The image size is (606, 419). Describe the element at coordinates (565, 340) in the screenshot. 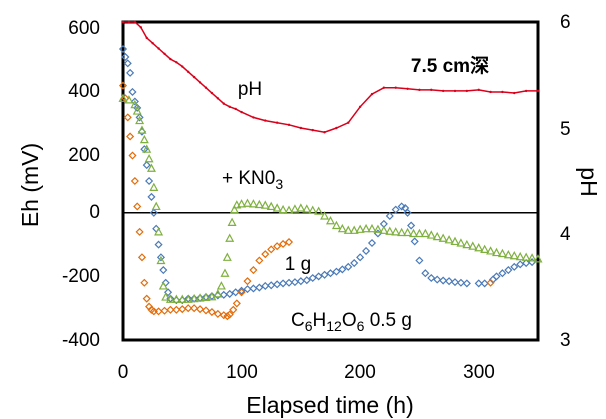

I see `y2-tick-label: 3` at that location.